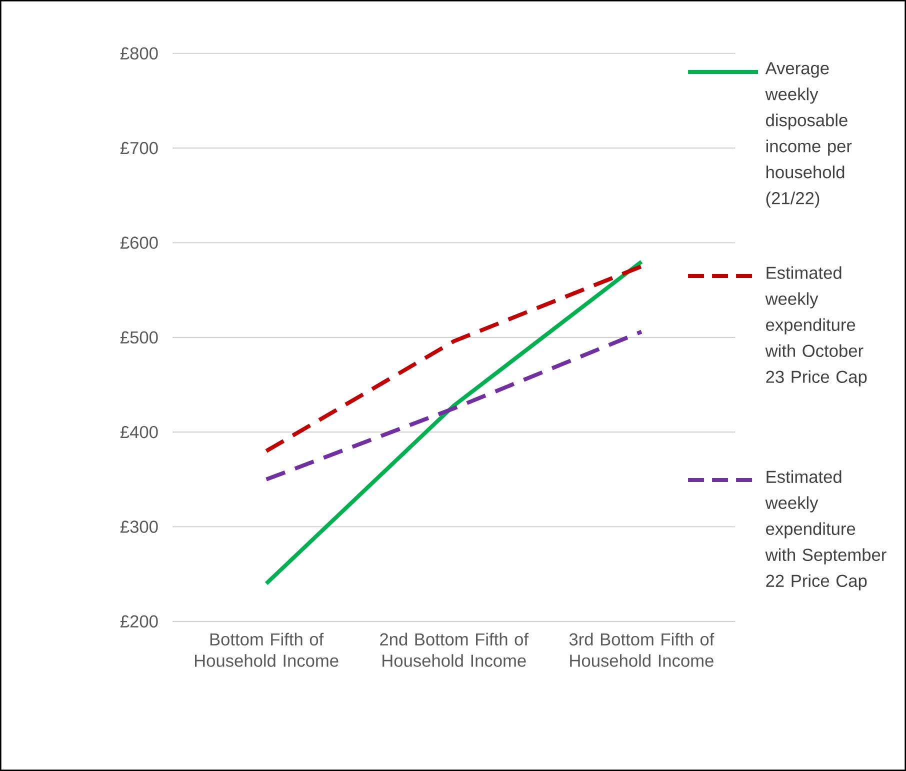 The width and height of the screenshot is (906, 771). I want to click on legend-label: Estimated weekly expenditure with September 22 Price Cap, so click(825, 530).